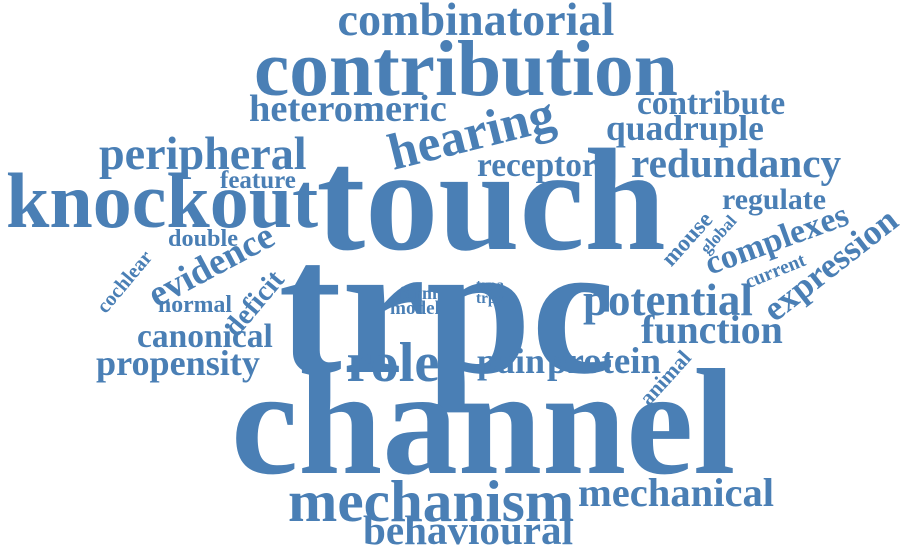 This screenshot has height=547, width=900. Describe the element at coordinates (466, 68) in the screenshot. I see `word-contribution: contribution` at that location.